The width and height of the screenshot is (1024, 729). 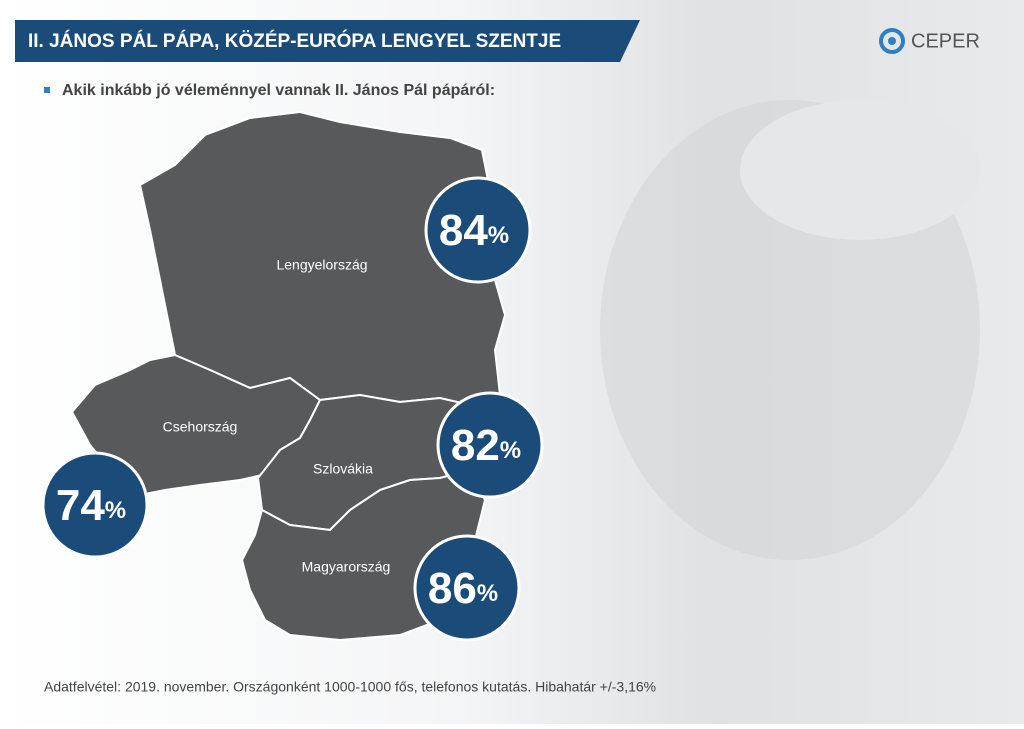 I want to click on logo-icon, so click(x=892, y=41).